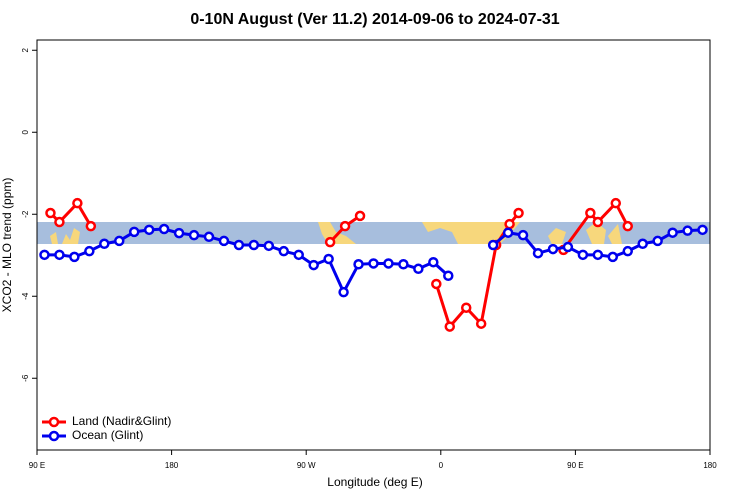 This screenshot has width=750, height=500. Describe the element at coordinates (25, 378) in the screenshot. I see `y-tick-label: -6` at that location.